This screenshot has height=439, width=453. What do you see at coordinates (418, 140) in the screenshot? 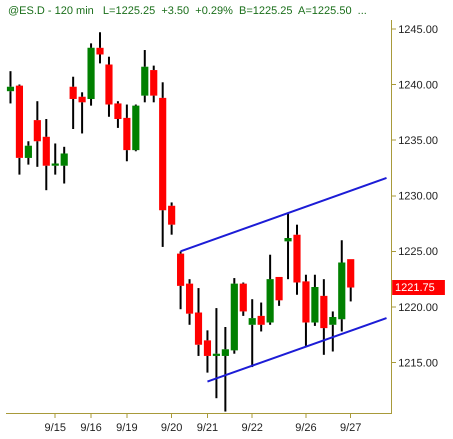
I see `y-tick-label: 1235.00` at bounding box center [418, 140].